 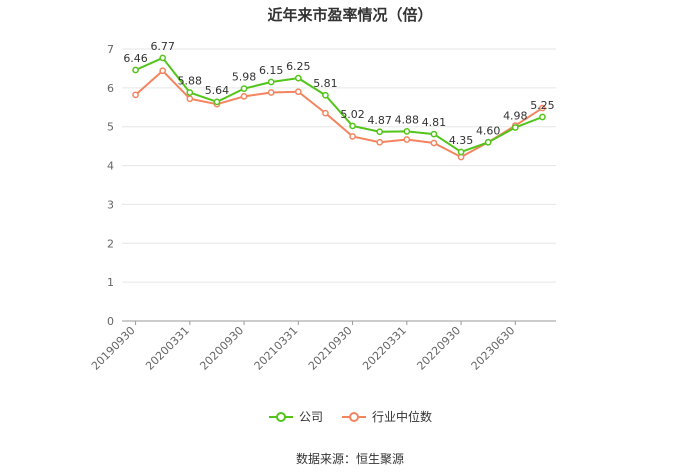 I want to click on x-tick-label: 20230630, so click(x=493, y=348).